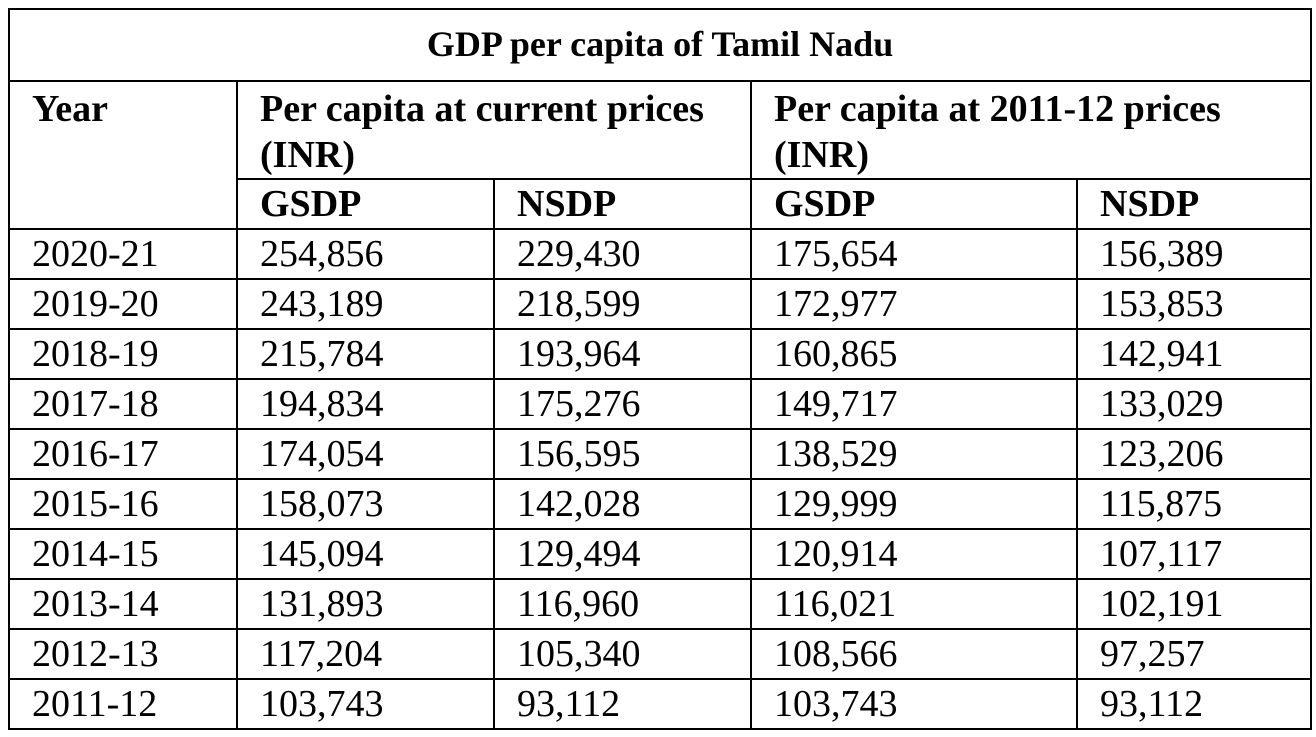 The height and width of the screenshot is (737, 1316). What do you see at coordinates (622, 454) in the screenshot?
I see `cell-current-nsdp: 156,595` at bounding box center [622, 454].